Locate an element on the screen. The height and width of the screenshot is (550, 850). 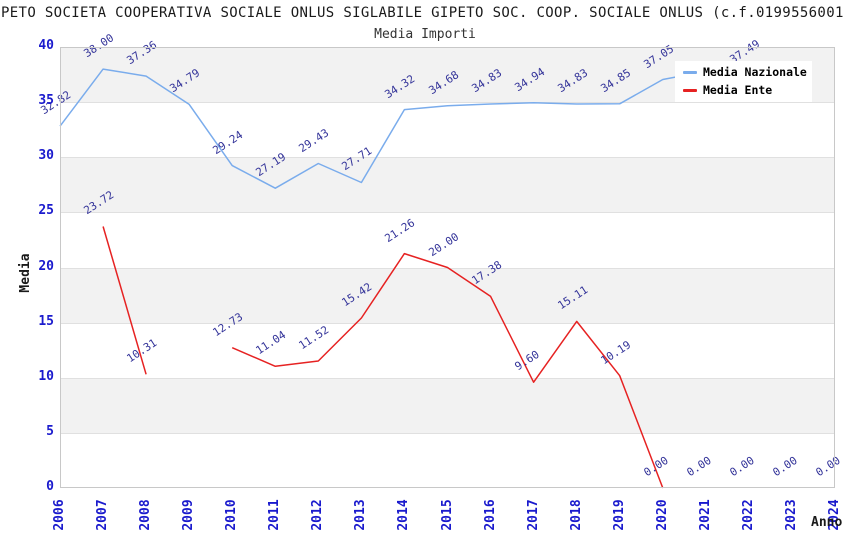
x-tick-label: 2010 is located at coordinates (232, 515).